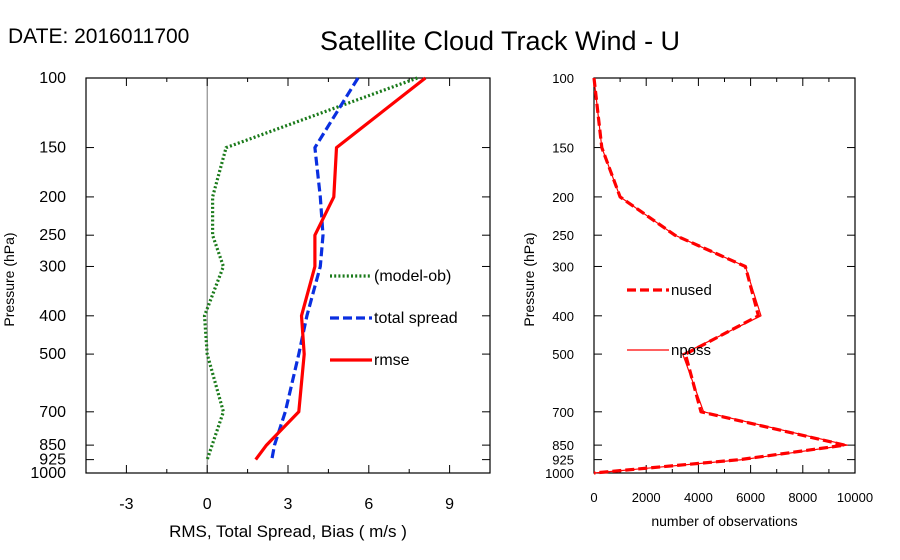 This screenshot has height=560, width=900. Describe the element at coordinates (288, 531) in the screenshot. I see `x-axis-label: RMS, Total Spread, Bias ( m/s )` at that location.